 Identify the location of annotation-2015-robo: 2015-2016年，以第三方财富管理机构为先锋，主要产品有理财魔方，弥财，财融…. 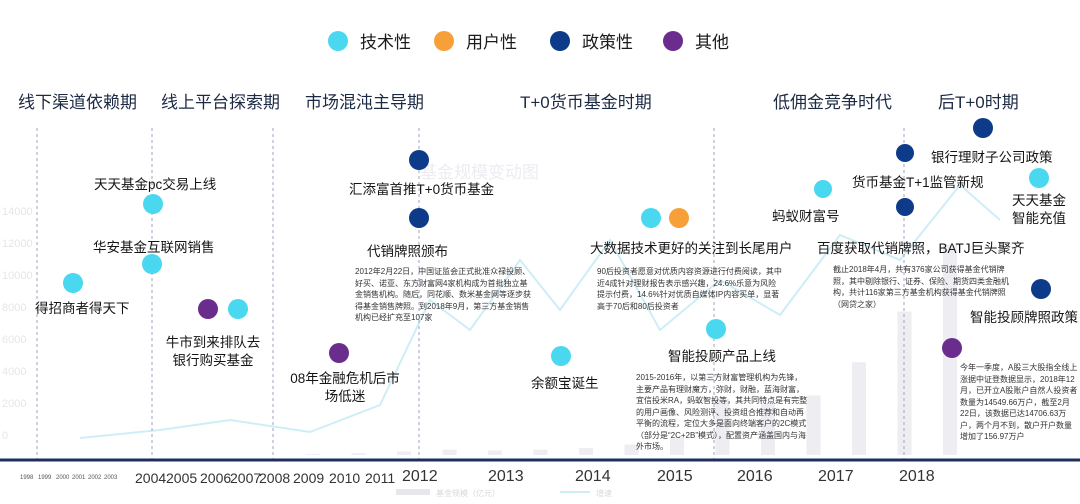
(722, 412).